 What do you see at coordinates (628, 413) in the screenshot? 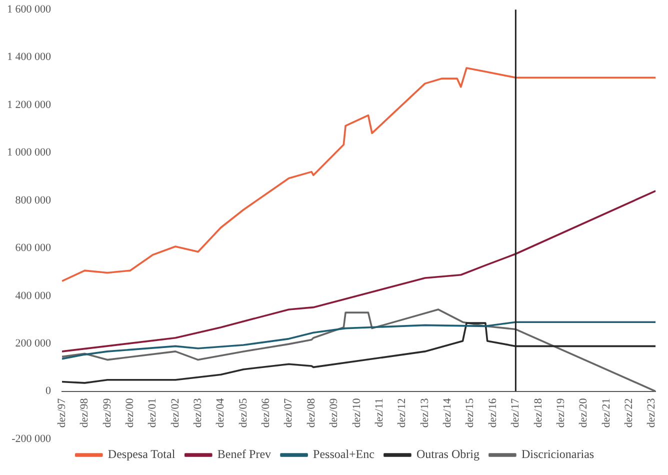
I see `x-tick-label: dez/22` at bounding box center [628, 413].